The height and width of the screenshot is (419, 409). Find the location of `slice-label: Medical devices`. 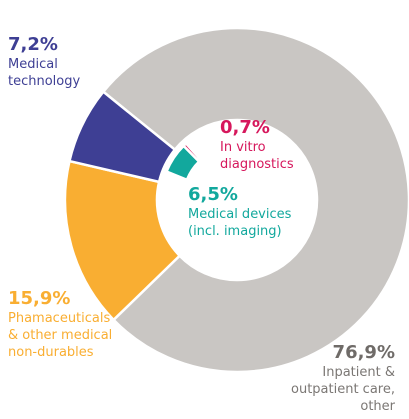

slice-label: Medical devices is located at coordinates (240, 214).